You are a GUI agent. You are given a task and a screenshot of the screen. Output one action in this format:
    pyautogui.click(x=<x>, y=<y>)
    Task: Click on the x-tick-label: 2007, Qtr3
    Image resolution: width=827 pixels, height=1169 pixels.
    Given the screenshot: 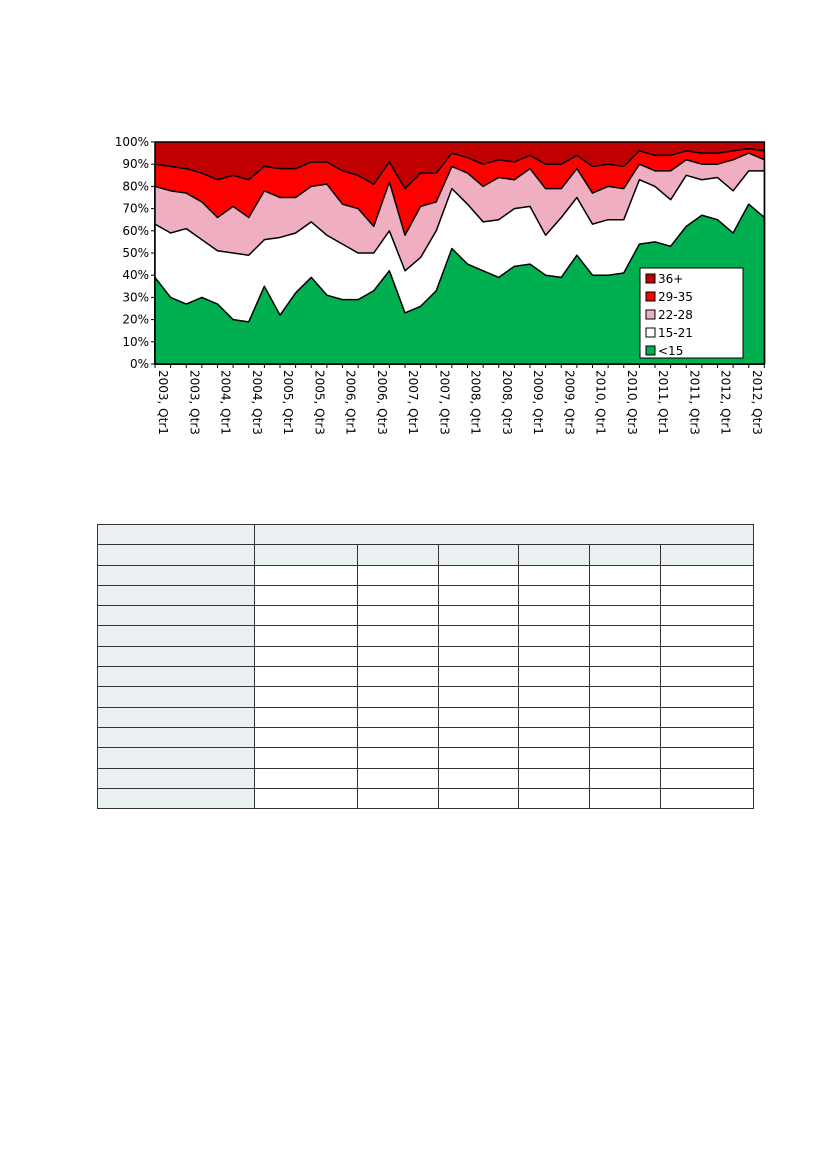 What is the action you would take?
    pyautogui.click(x=444, y=402)
    